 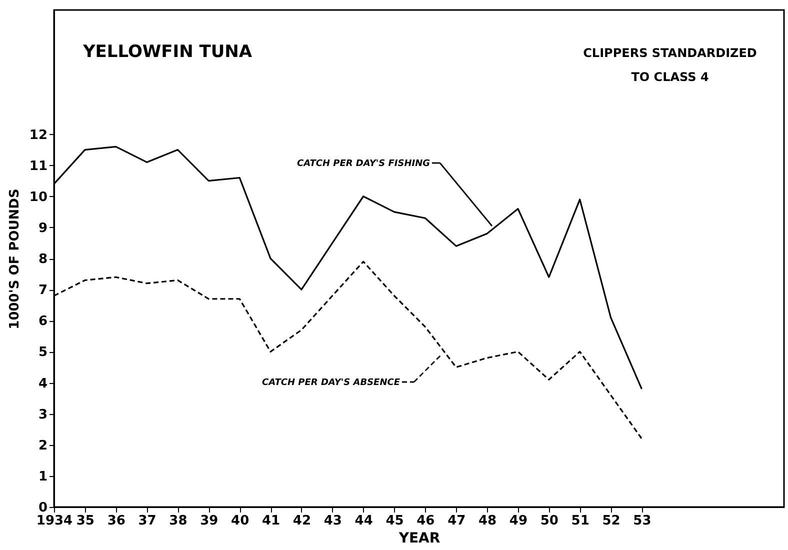 I want to click on x-tick-label: 46, so click(x=425, y=521).